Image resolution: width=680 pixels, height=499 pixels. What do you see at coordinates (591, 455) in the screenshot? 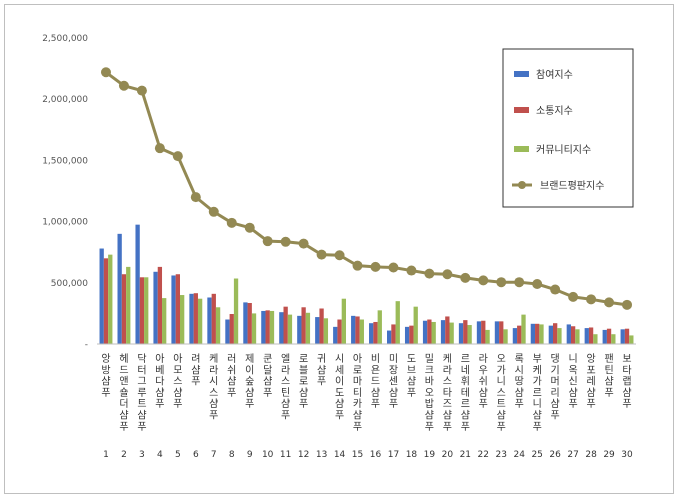
I see `x-rank-label: 28` at bounding box center [591, 455].